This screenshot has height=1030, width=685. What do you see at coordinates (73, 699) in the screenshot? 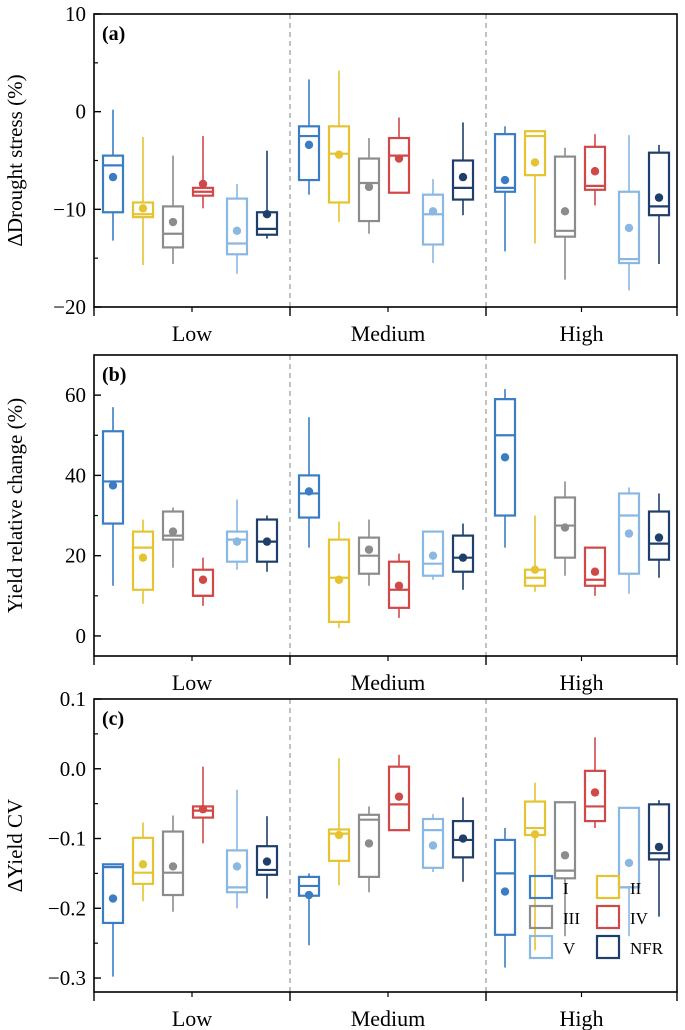
I see `y-tick-label: 0.1` at bounding box center [73, 699].